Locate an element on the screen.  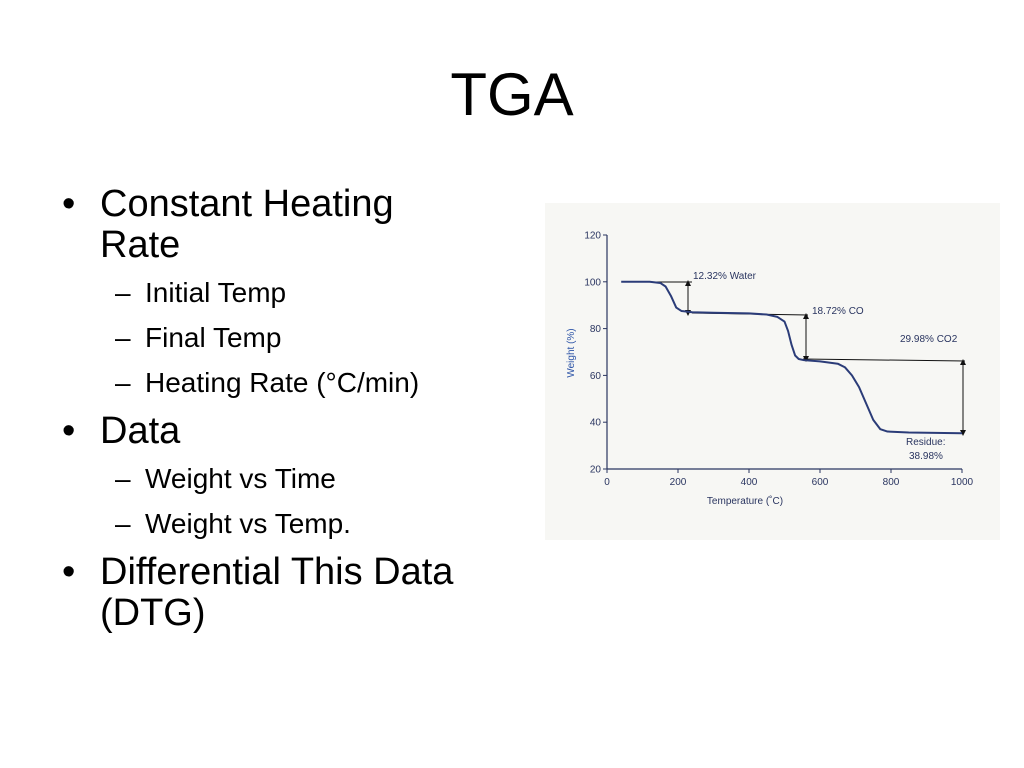
slide-title: TGA is located at coordinates (512, 94).